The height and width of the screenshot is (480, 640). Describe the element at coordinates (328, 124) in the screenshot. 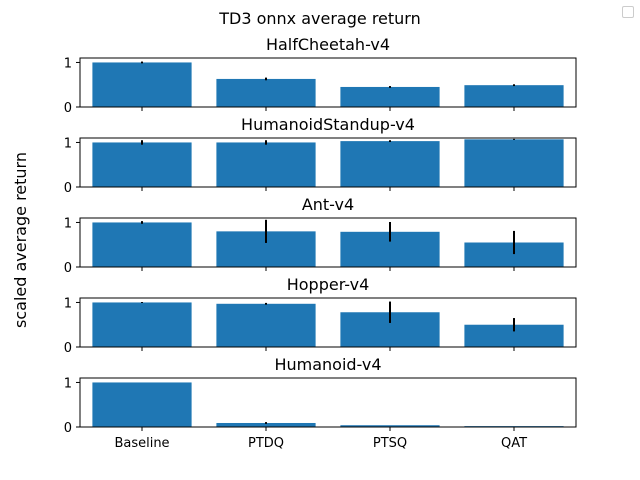

I see `subplot-title: HumanoidStandup-v4` at that location.